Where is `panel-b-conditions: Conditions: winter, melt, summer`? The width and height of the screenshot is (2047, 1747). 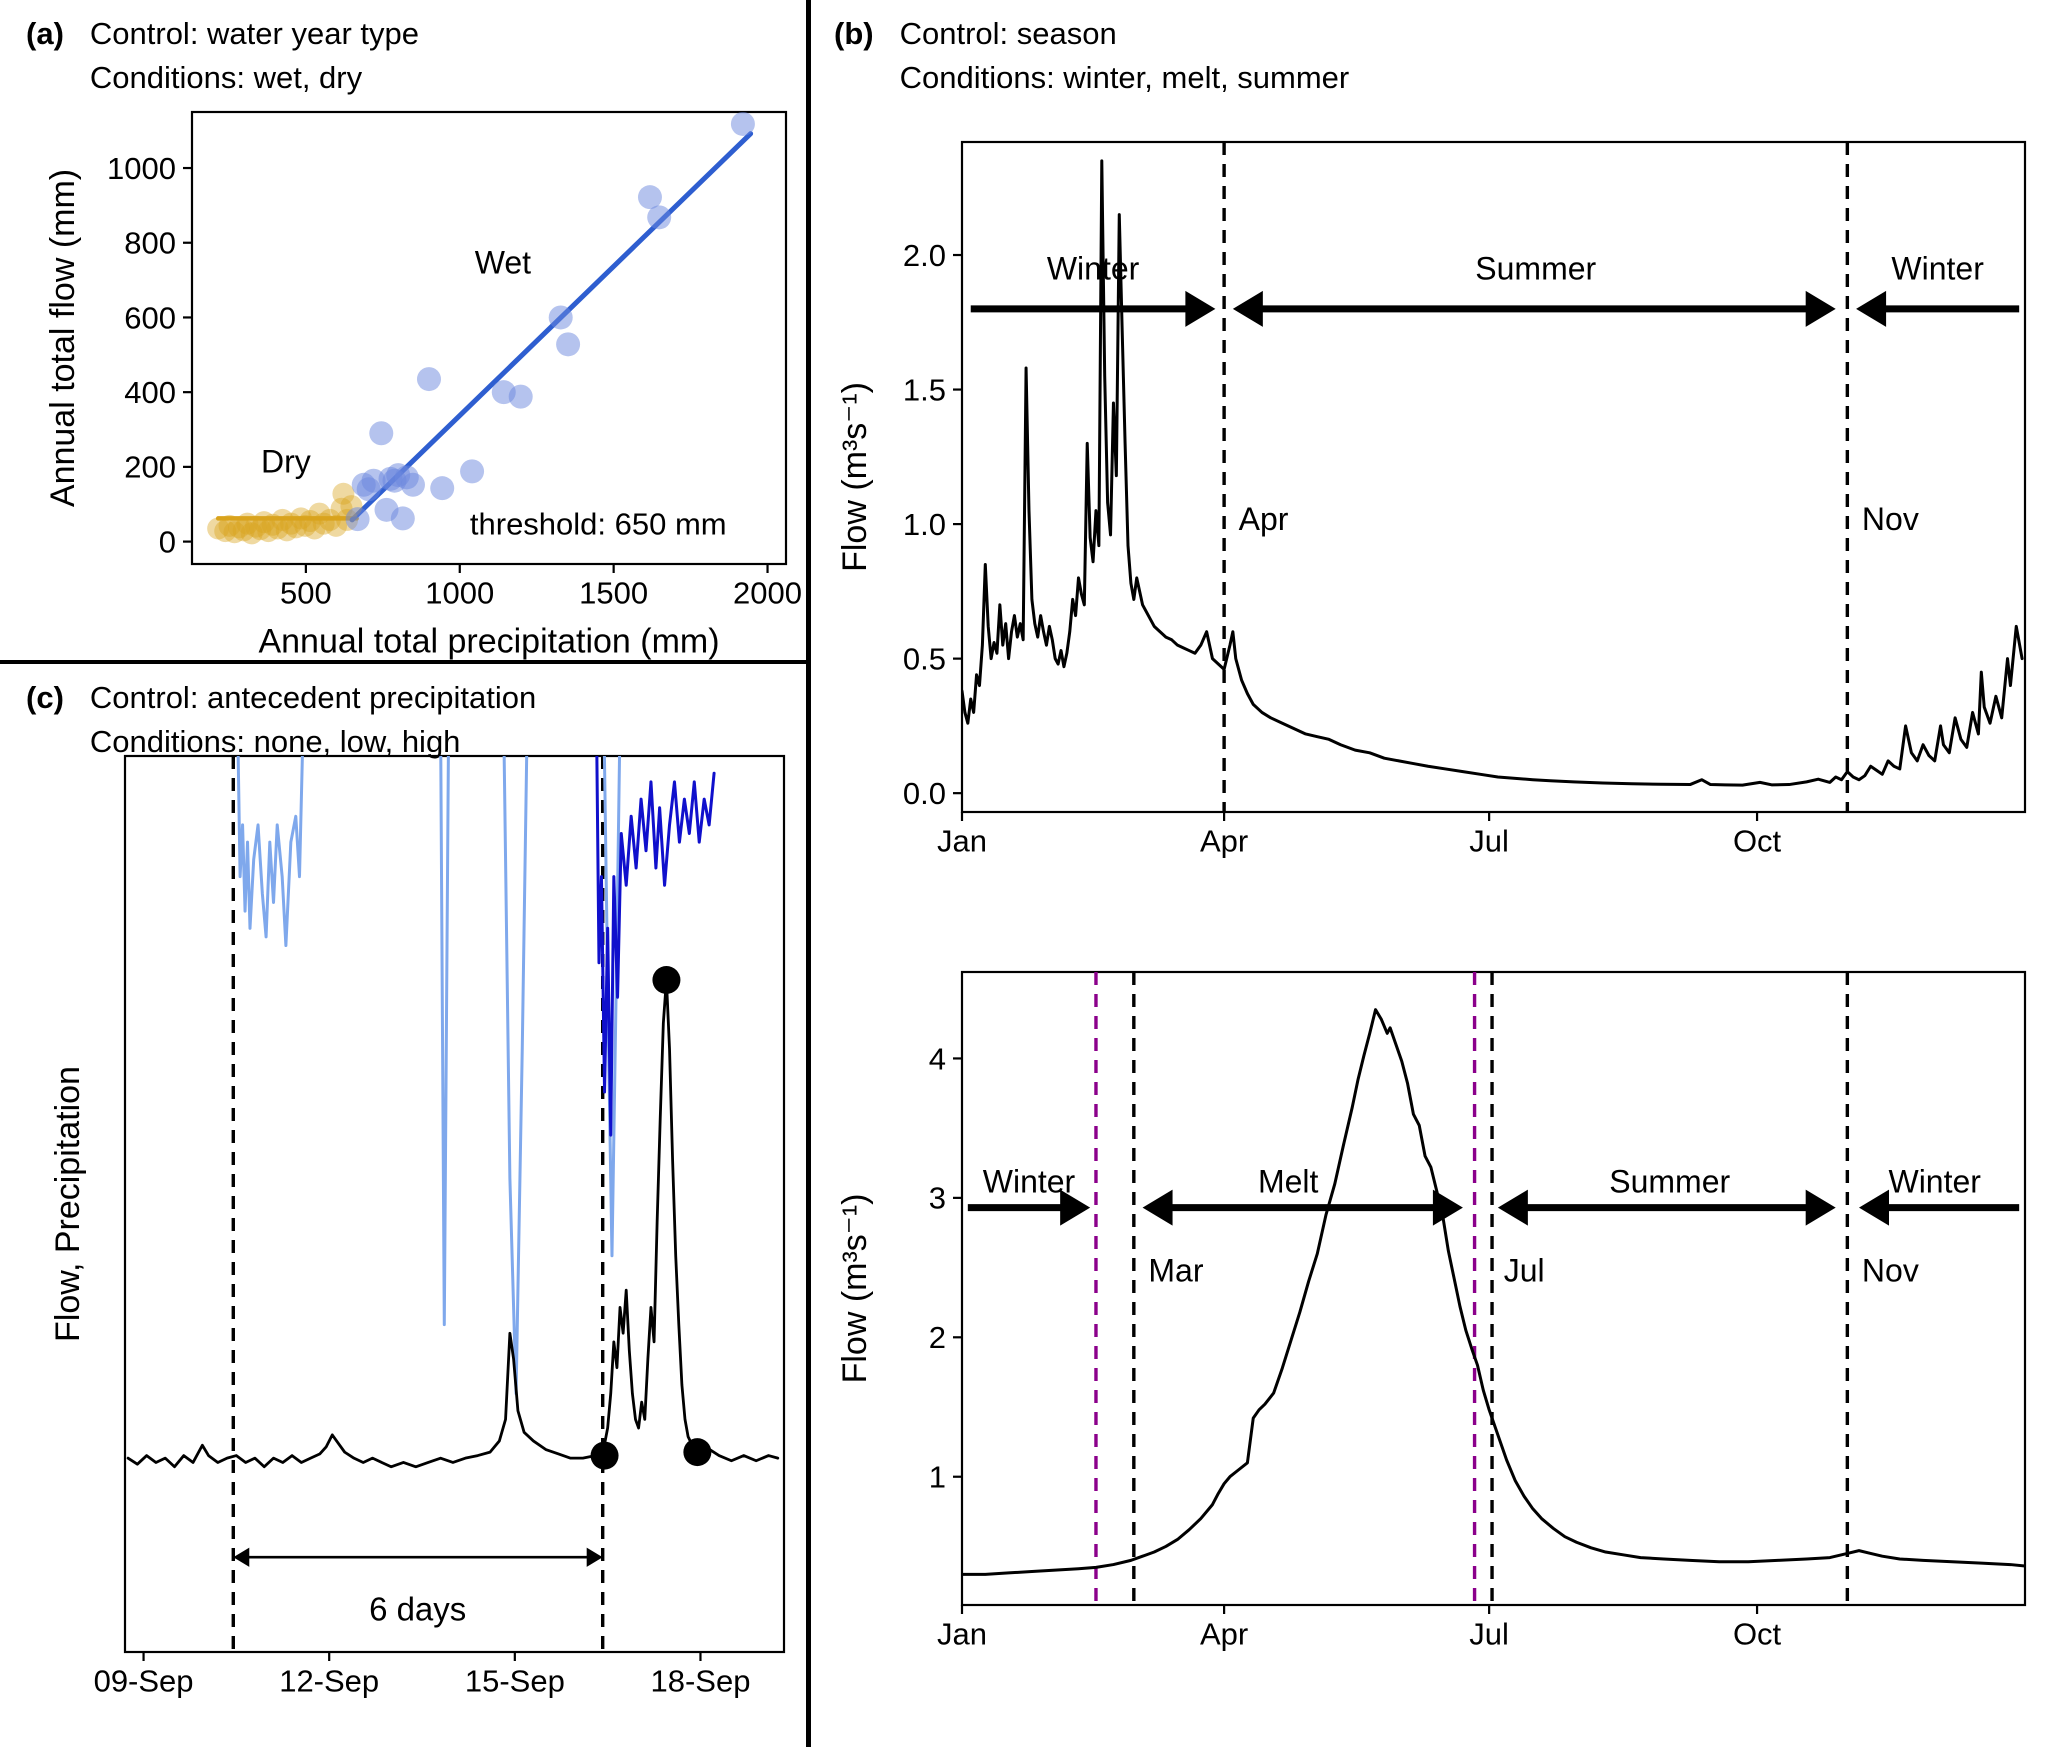
panel-b-conditions: Conditions: winter, melt, summer is located at coordinates (1124, 78).